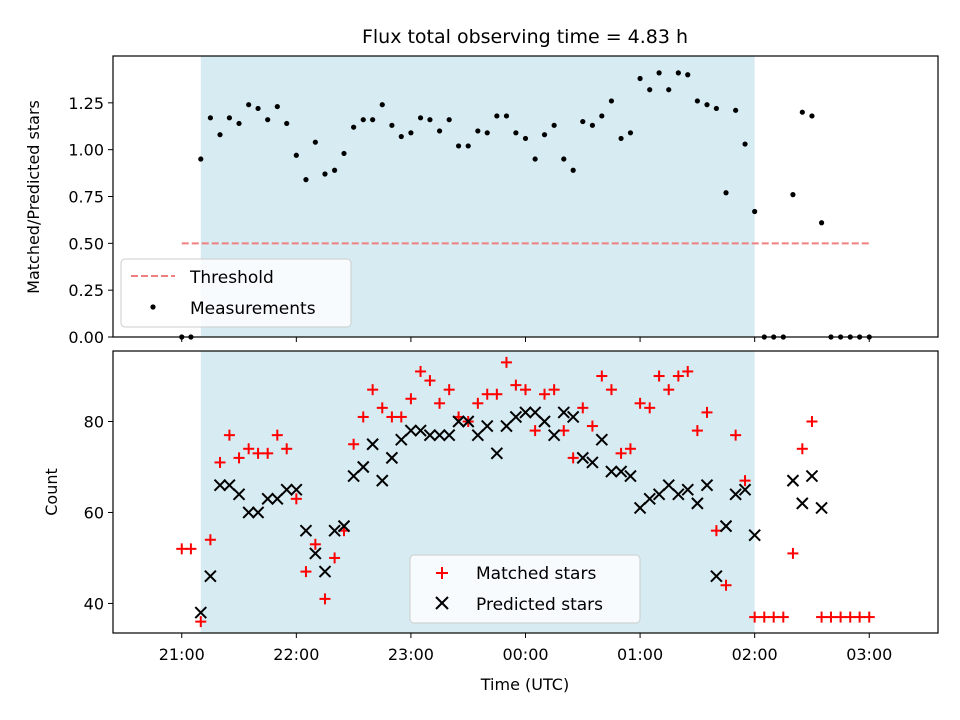 This screenshot has height=720, width=960. Describe the element at coordinates (296, 654) in the screenshot. I see `x-tick-label: 22:00` at that location.